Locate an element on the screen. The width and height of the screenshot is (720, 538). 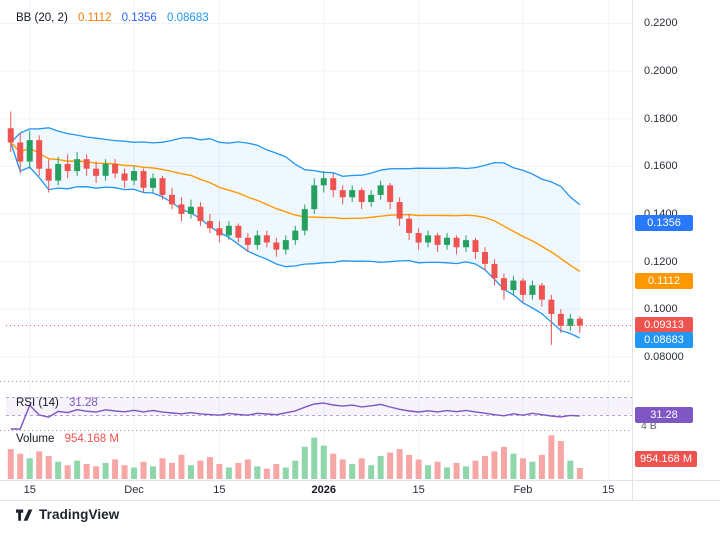
indicator-legend-volume: Volume 954.168 M is located at coordinates (67, 439).